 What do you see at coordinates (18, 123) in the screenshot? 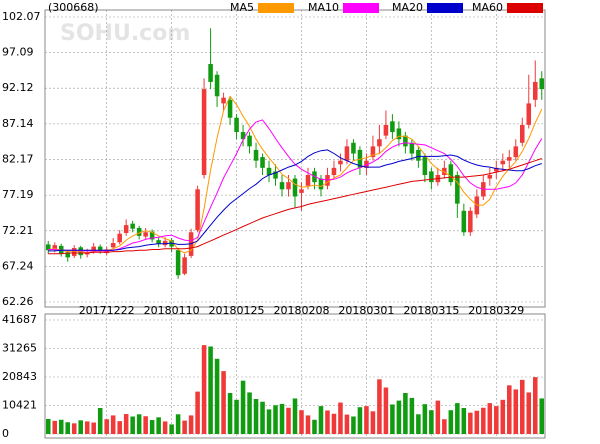
I see `y-tick-label: 87.14` at bounding box center [18, 123].